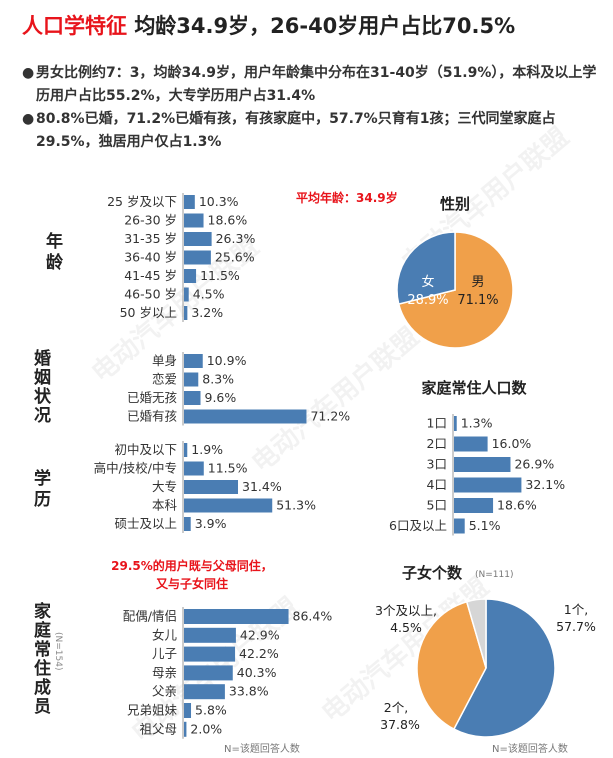 This screenshot has width=613, height=758. What do you see at coordinates (437, 505) in the screenshot?
I see `bar-category-label: 5口` at bounding box center [437, 505].